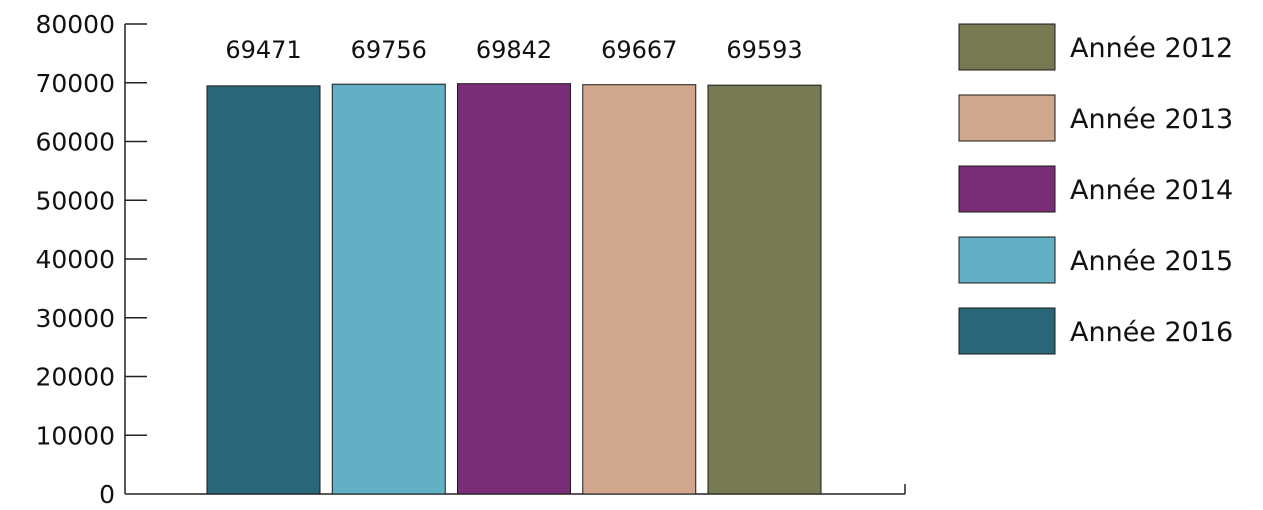 The width and height of the screenshot is (1263, 510). What do you see at coordinates (75, 435) in the screenshot?
I see `y-tick-label: 10000` at bounding box center [75, 435].